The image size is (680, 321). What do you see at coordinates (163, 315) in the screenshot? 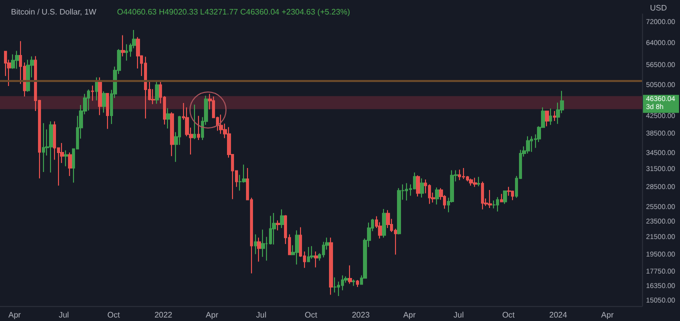
I see `x-tick-label: 2022` at bounding box center [163, 315].